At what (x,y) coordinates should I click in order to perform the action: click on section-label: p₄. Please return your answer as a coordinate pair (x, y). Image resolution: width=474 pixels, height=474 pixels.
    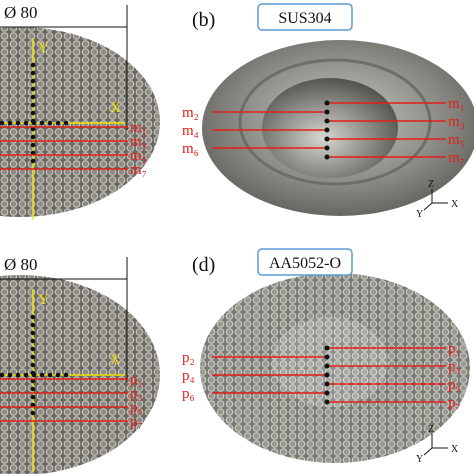
    Looking at the image, I should click on (188, 376).